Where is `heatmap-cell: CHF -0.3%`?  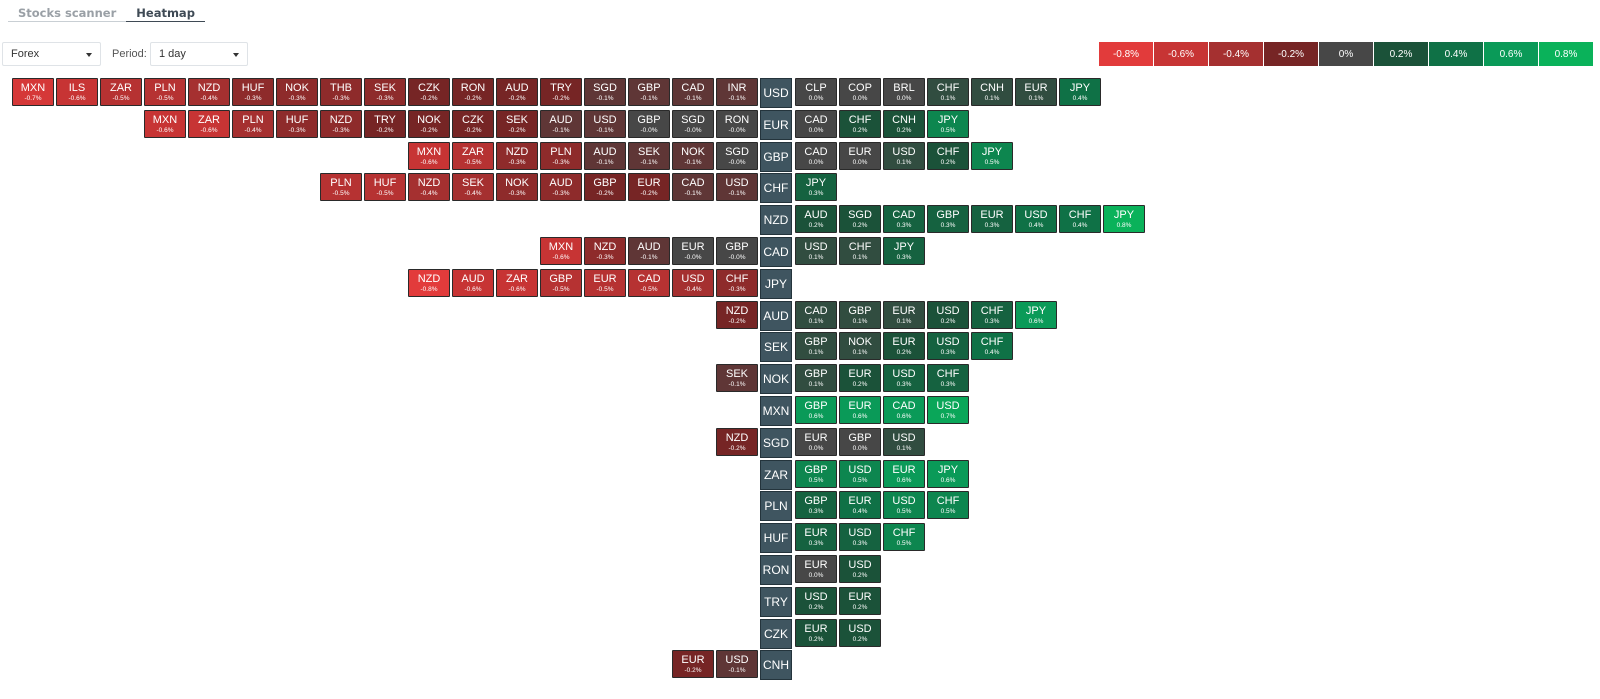 heatmap-cell: CHF -0.3% is located at coordinates (737, 283).